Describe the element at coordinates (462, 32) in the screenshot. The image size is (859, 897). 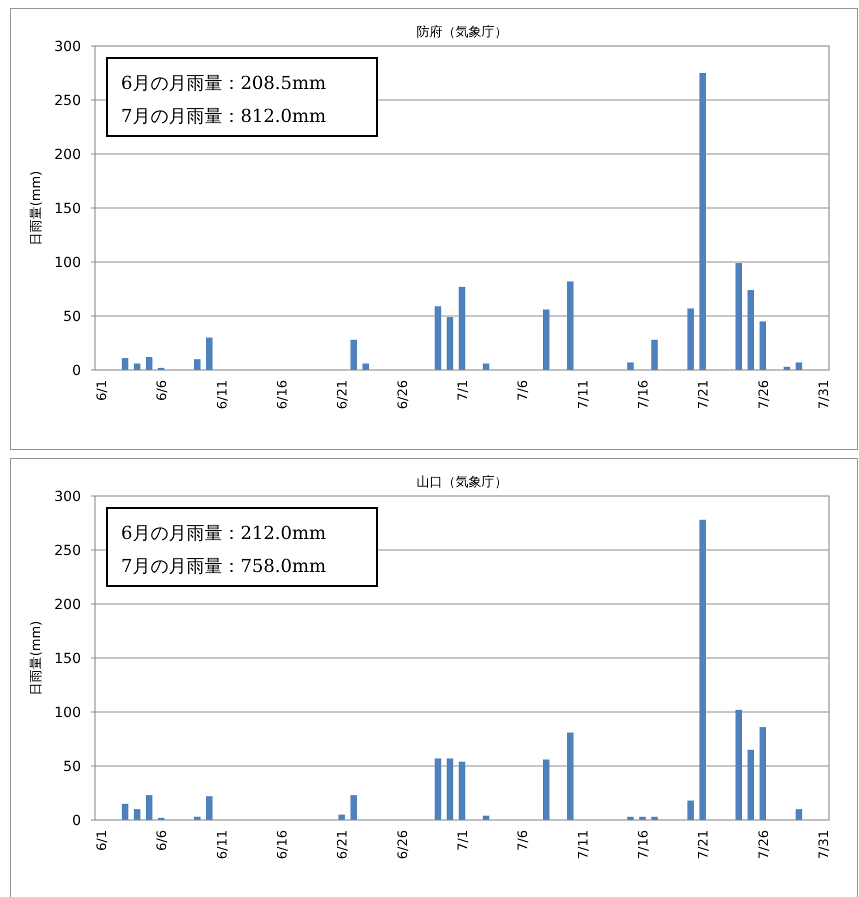
I see `chart-title: 防府（気象庁）` at that location.